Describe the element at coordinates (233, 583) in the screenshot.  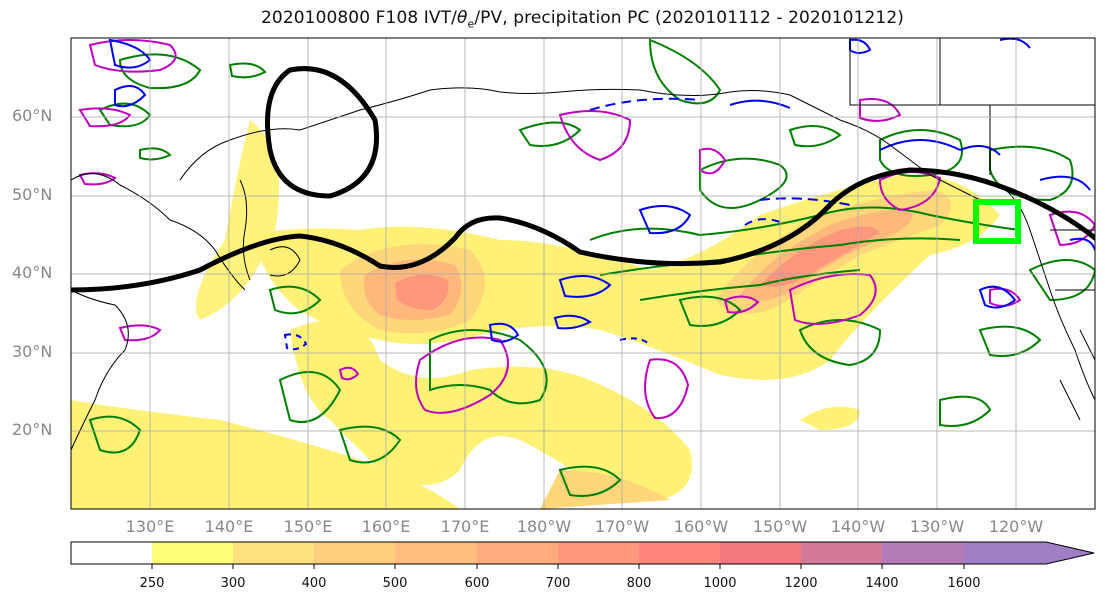
I see `colorbar-label: 300` at that location.